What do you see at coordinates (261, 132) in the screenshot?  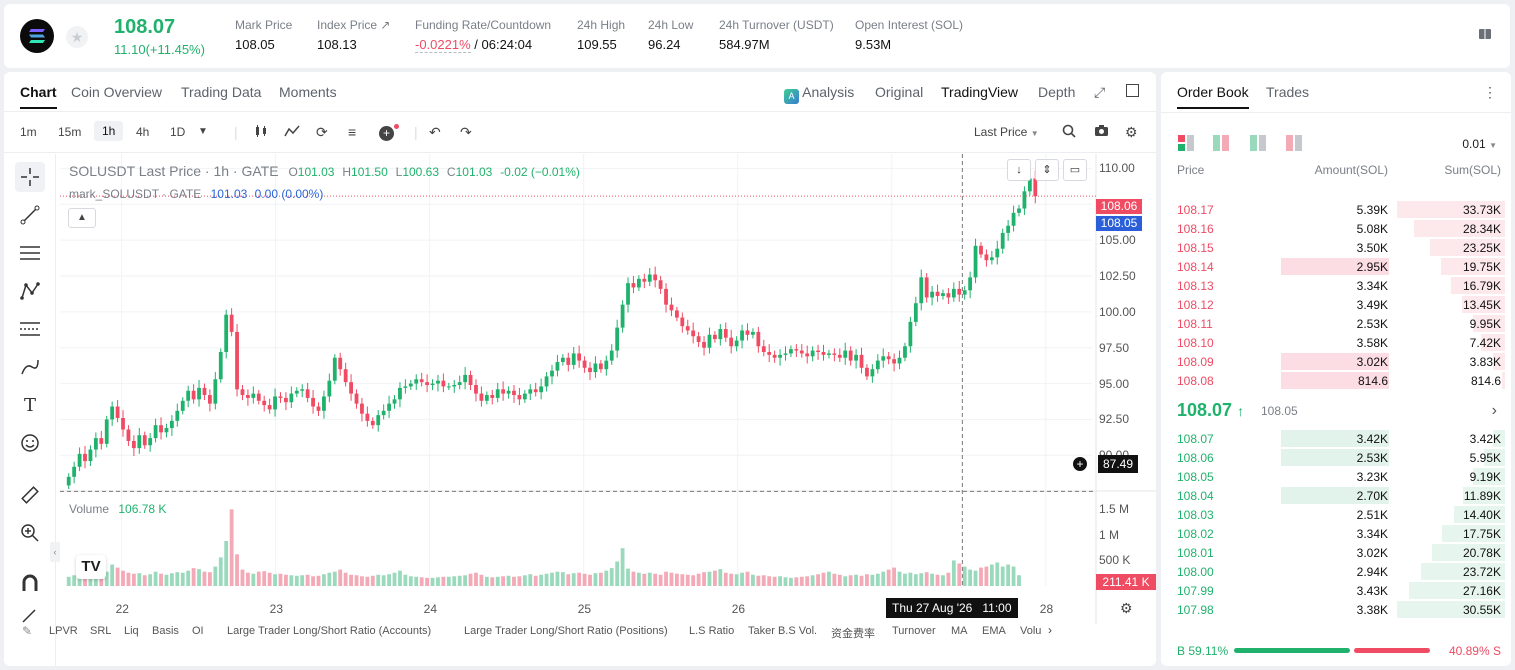 I see `candle-type-icon` at bounding box center [261, 132].